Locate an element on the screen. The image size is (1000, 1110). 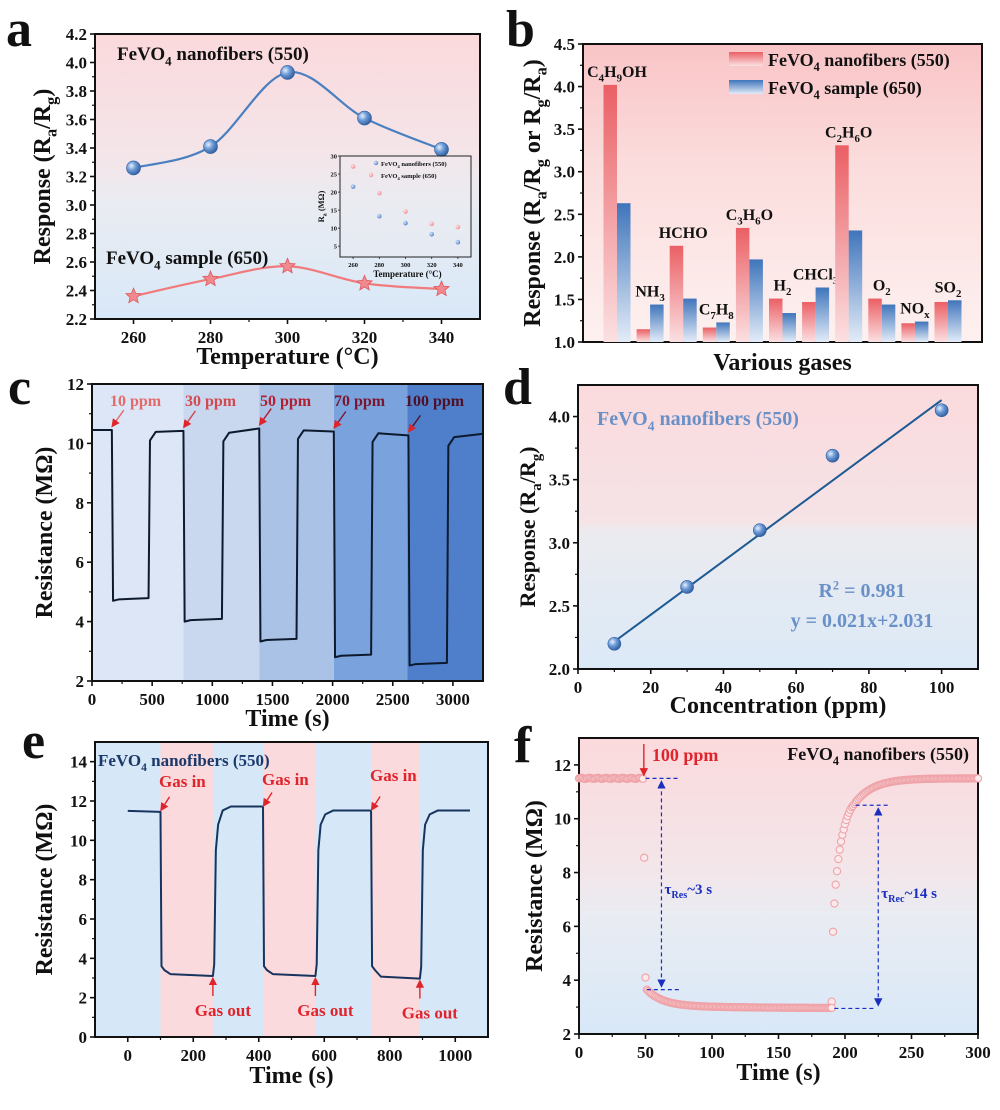
bar-HCHO-nanofibers is located at coordinates (676, 293).